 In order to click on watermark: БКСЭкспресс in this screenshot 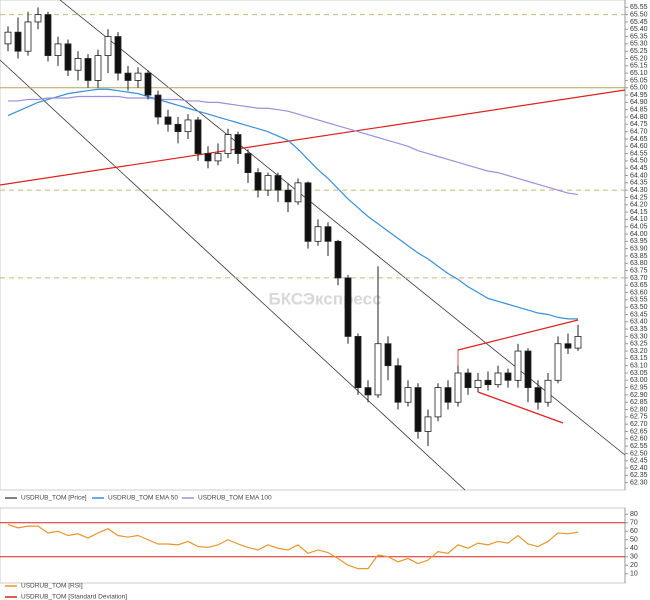, I will do `click(324, 298)`.